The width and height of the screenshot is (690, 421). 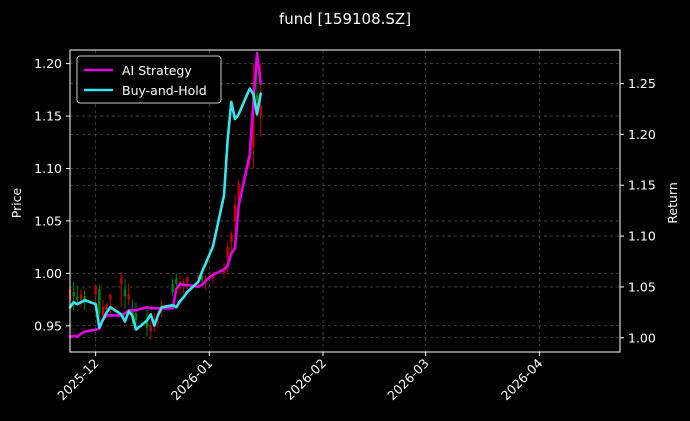 What do you see at coordinates (642, 185) in the screenshot?
I see `y-right-tick-label: 1.15` at bounding box center [642, 185].